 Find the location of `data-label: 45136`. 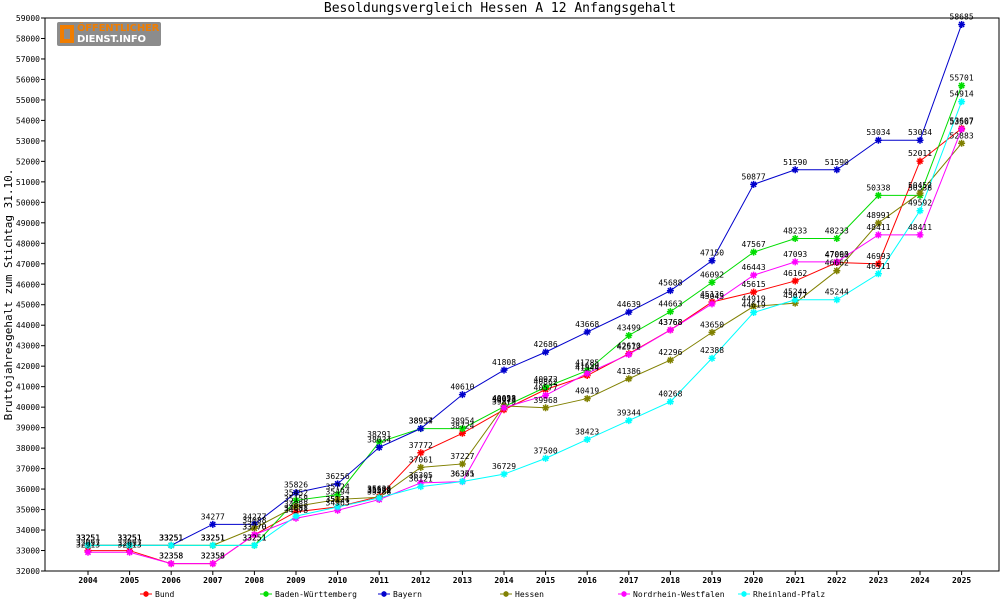

data-label: 45136 is located at coordinates (712, 294).